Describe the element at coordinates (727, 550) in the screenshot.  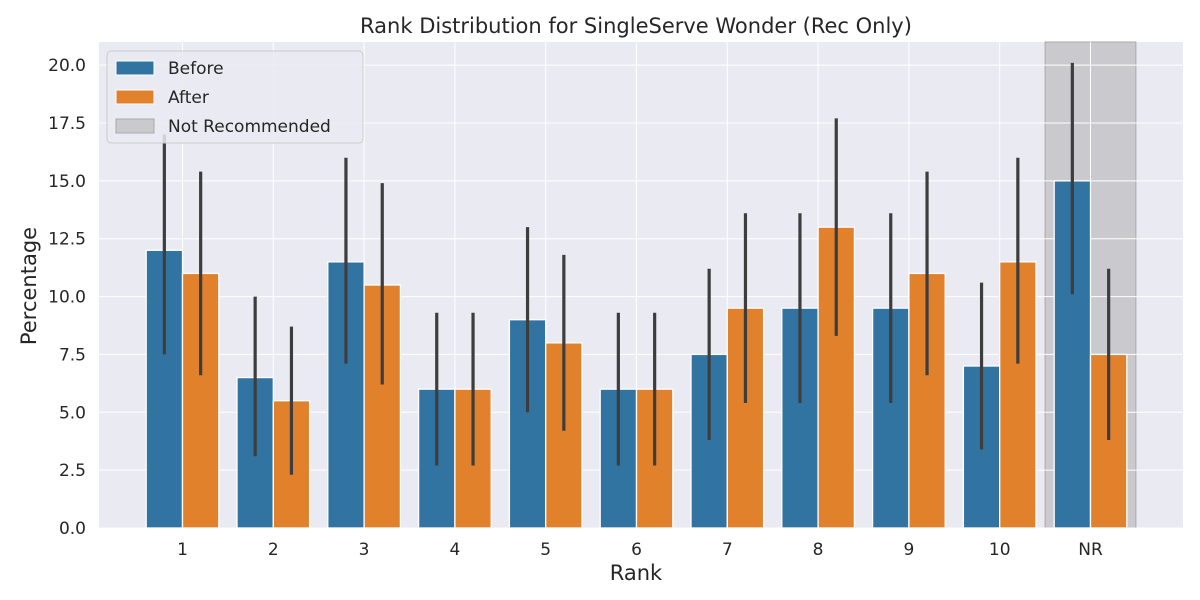
I see `x-tick-label: 7` at that location.